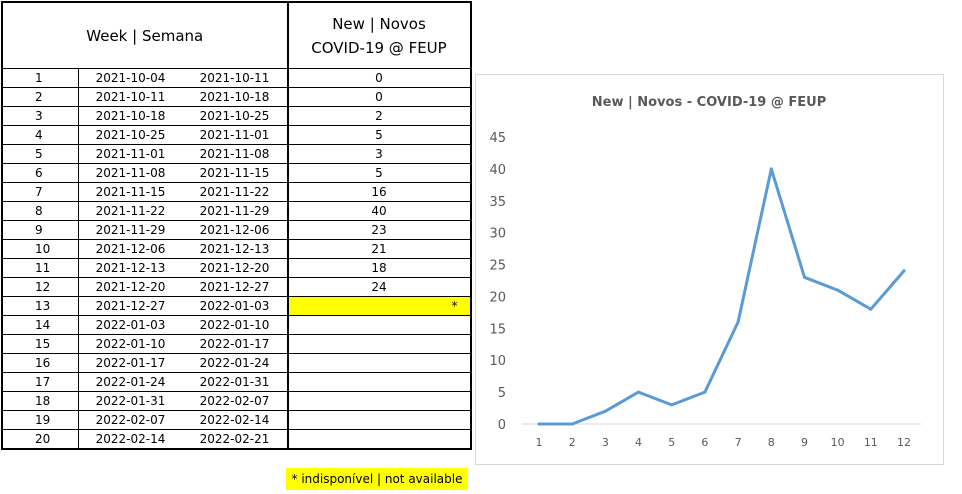  I want to click on start-date-cell: 2021-11-15, so click(130, 192).